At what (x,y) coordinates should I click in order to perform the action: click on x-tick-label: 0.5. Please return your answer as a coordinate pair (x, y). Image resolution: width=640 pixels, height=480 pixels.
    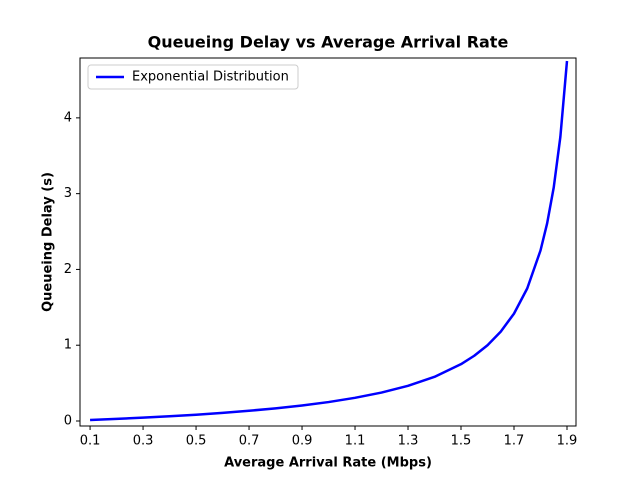
    Looking at the image, I should click on (196, 441).